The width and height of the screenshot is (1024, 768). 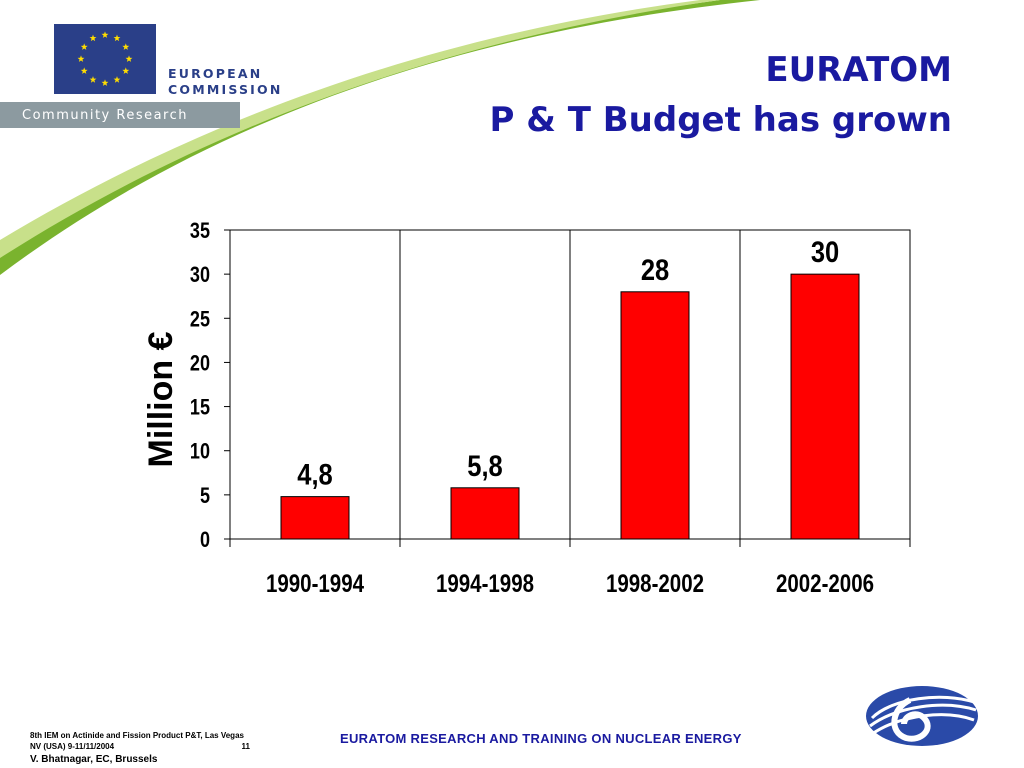 I want to click on y-tick-label: 10, so click(x=200, y=452).